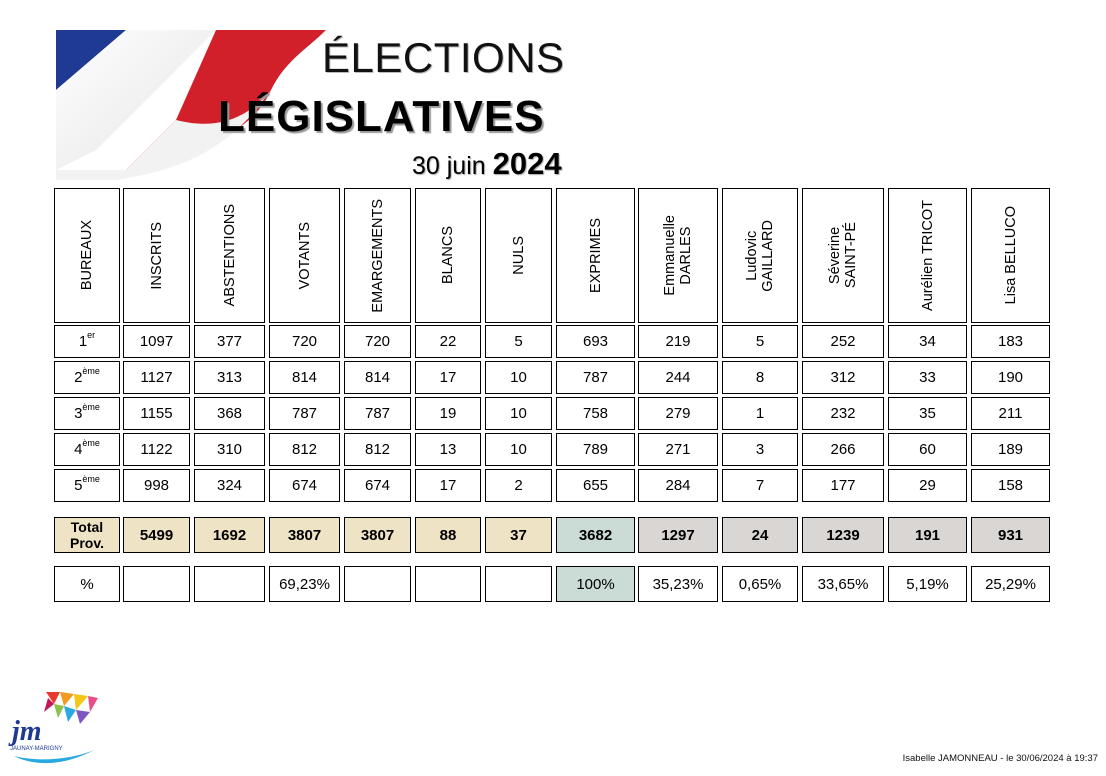 The width and height of the screenshot is (1106, 776). I want to click on total-label-line1: Total, so click(87, 527).